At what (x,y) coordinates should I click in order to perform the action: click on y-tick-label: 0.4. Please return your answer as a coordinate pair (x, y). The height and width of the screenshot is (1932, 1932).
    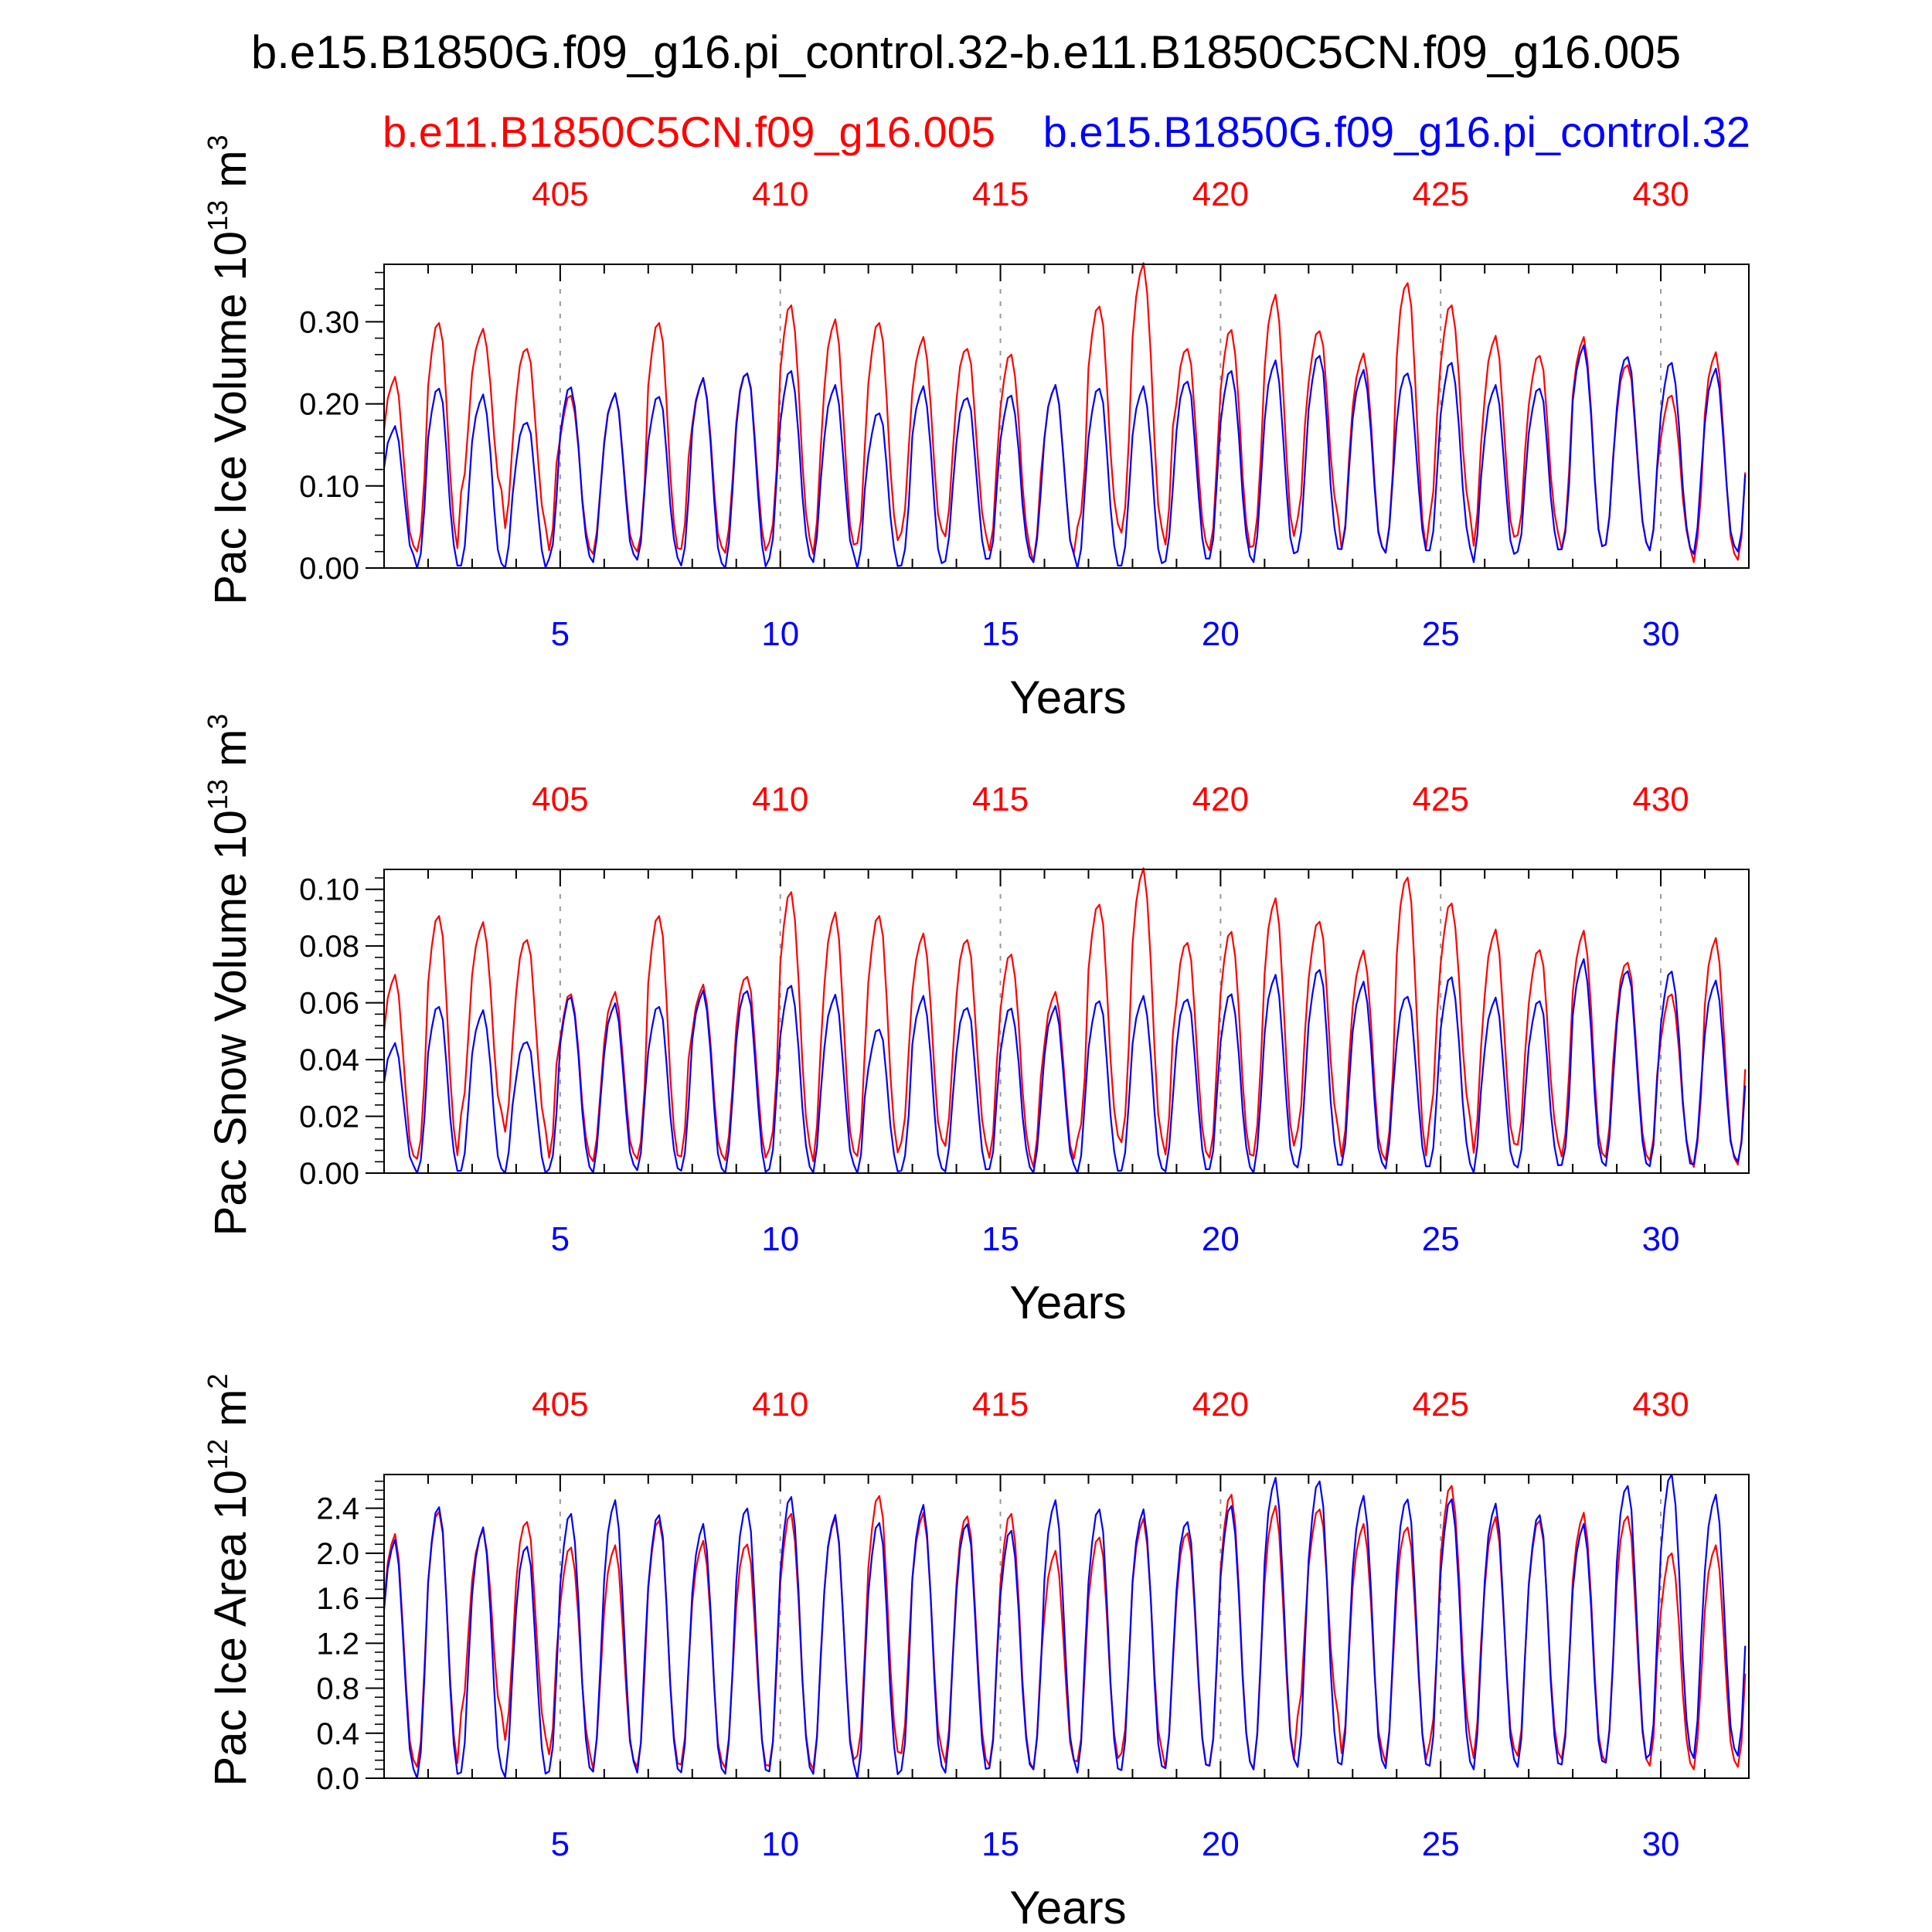
    Looking at the image, I should click on (337, 1734).